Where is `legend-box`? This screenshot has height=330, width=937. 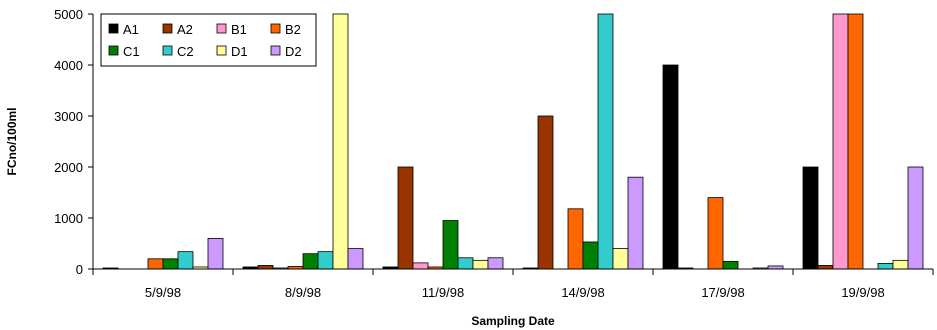
legend-box is located at coordinates (208, 40).